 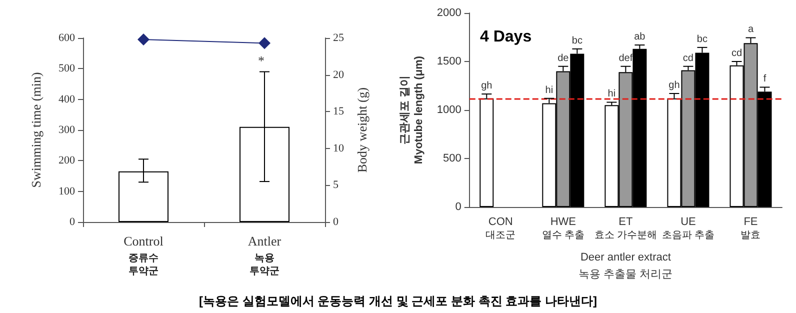 I want to click on x-tick-label: CON 대조군, so click(x=501, y=228).